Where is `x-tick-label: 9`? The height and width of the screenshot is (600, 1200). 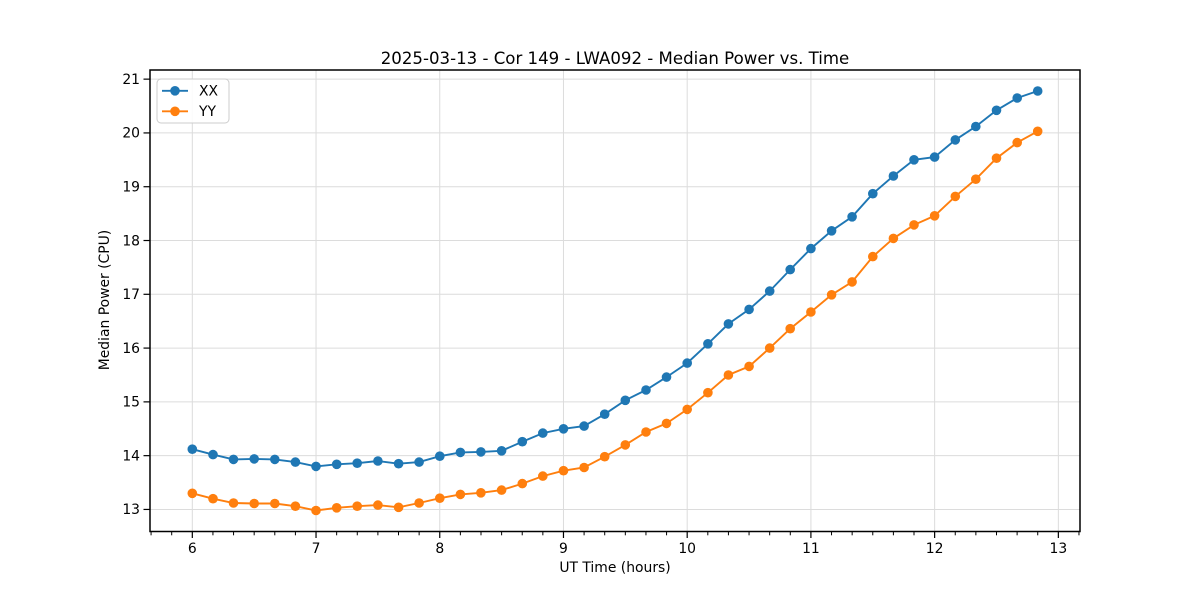
x-tick-label: 9 is located at coordinates (563, 549).